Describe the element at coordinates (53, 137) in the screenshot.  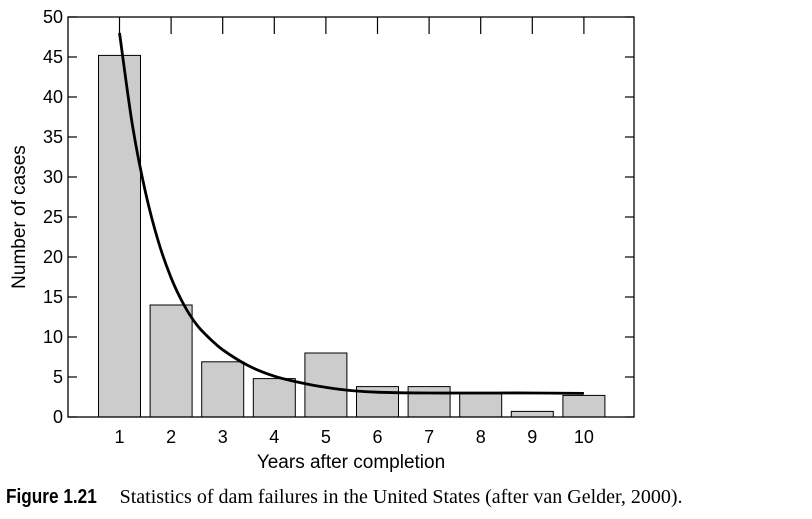
I see `y-tick-label: 35` at that location.